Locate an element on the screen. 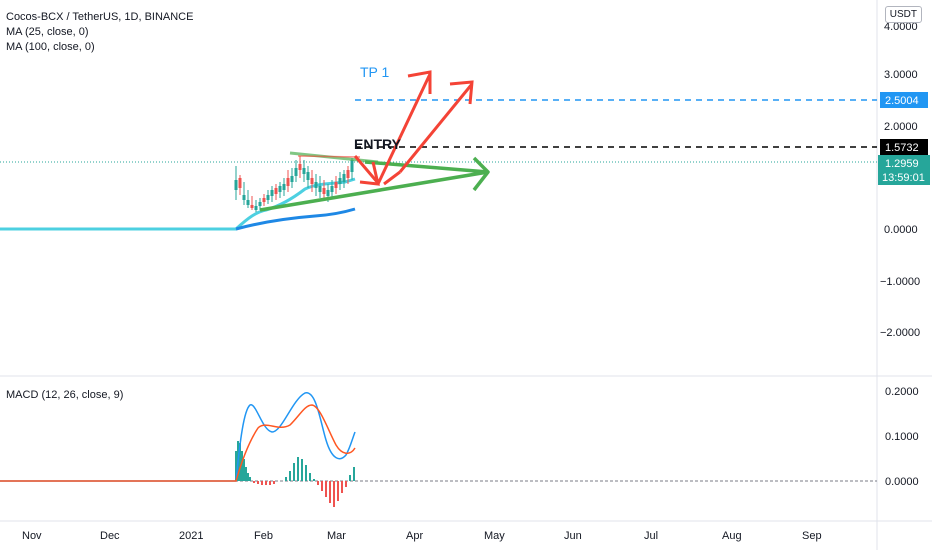  red-arrow-up-2-head is located at coordinates (461, 92).